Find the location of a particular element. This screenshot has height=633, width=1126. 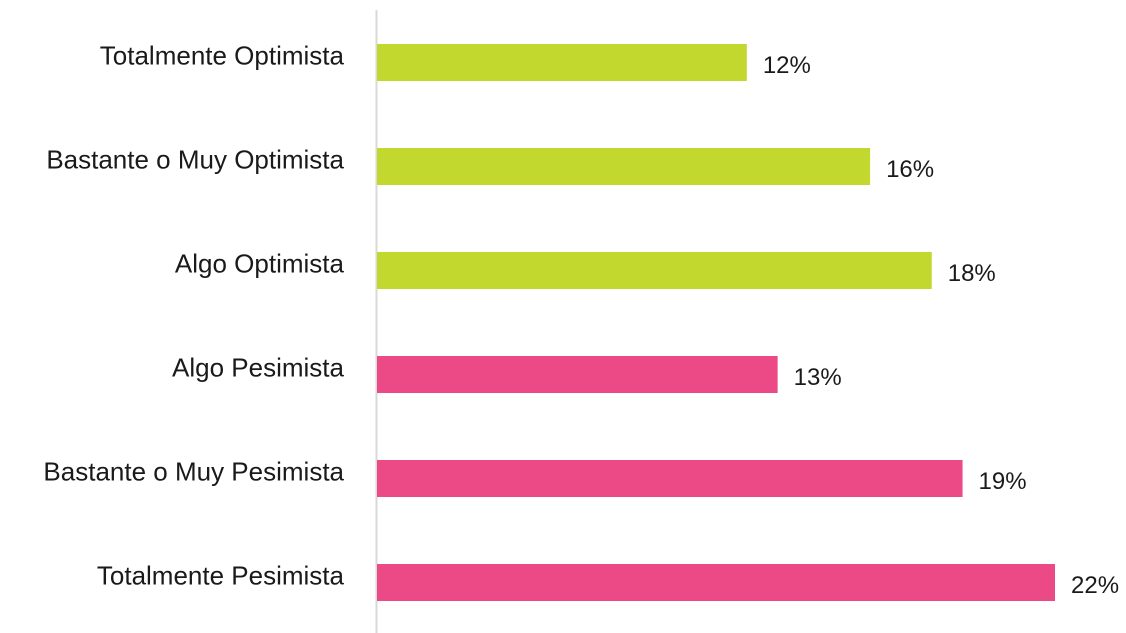

category-label-0: Totalmente Optimista is located at coordinates (222, 55).